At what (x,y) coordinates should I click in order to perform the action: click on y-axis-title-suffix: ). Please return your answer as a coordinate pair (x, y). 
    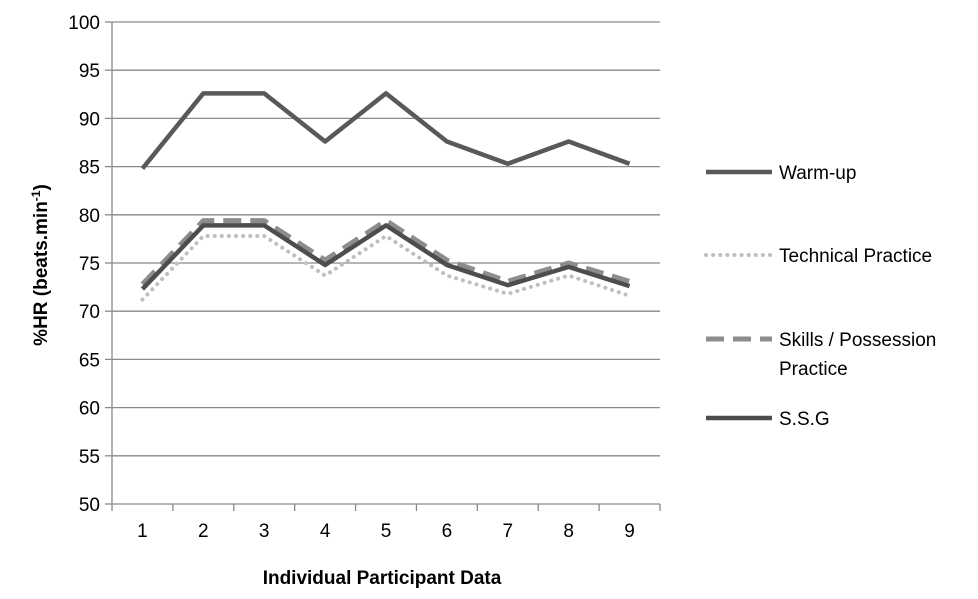
    Looking at the image, I should click on (41, 187).